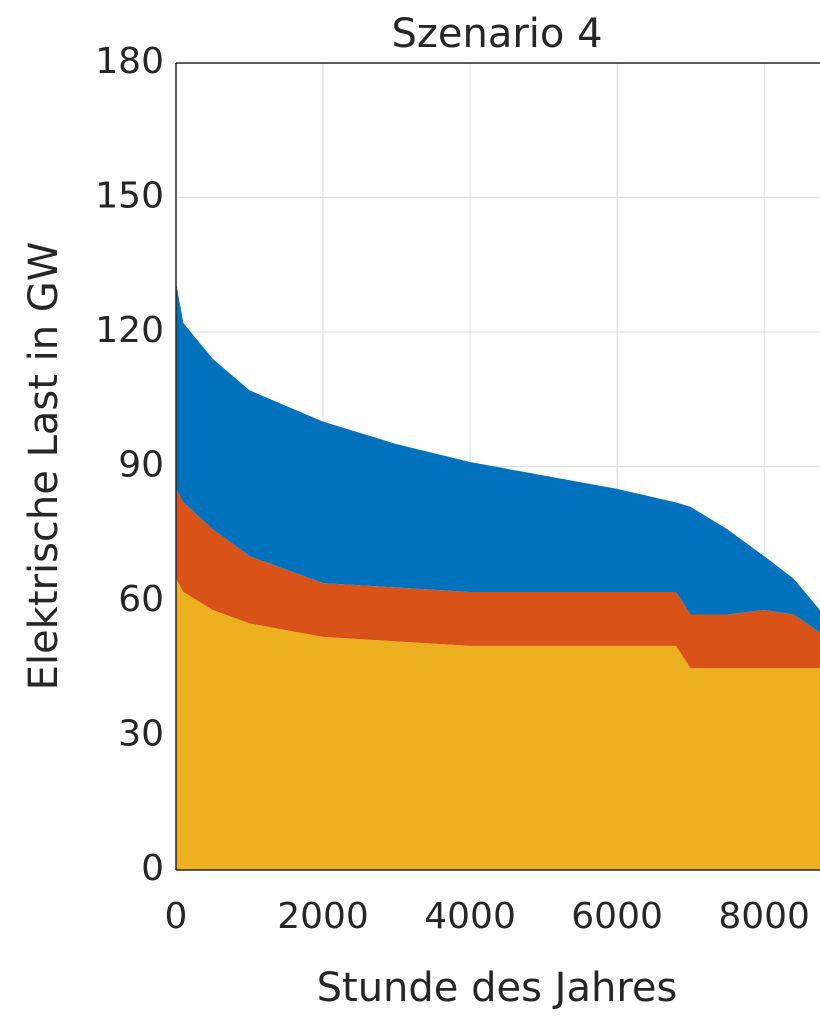 The height and width of the screenshot is (1016, 820). Describe the element at coordinates (176, 916) in the screenshot. I see `x-tick-label: 0` at that location.